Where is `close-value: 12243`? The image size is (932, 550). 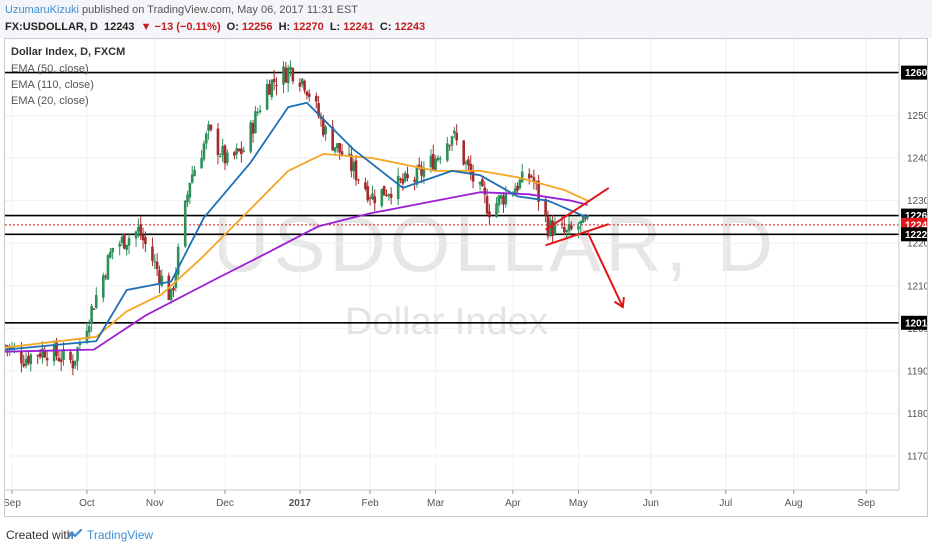 close-value: 12243 is located at coordinates (410, 27).